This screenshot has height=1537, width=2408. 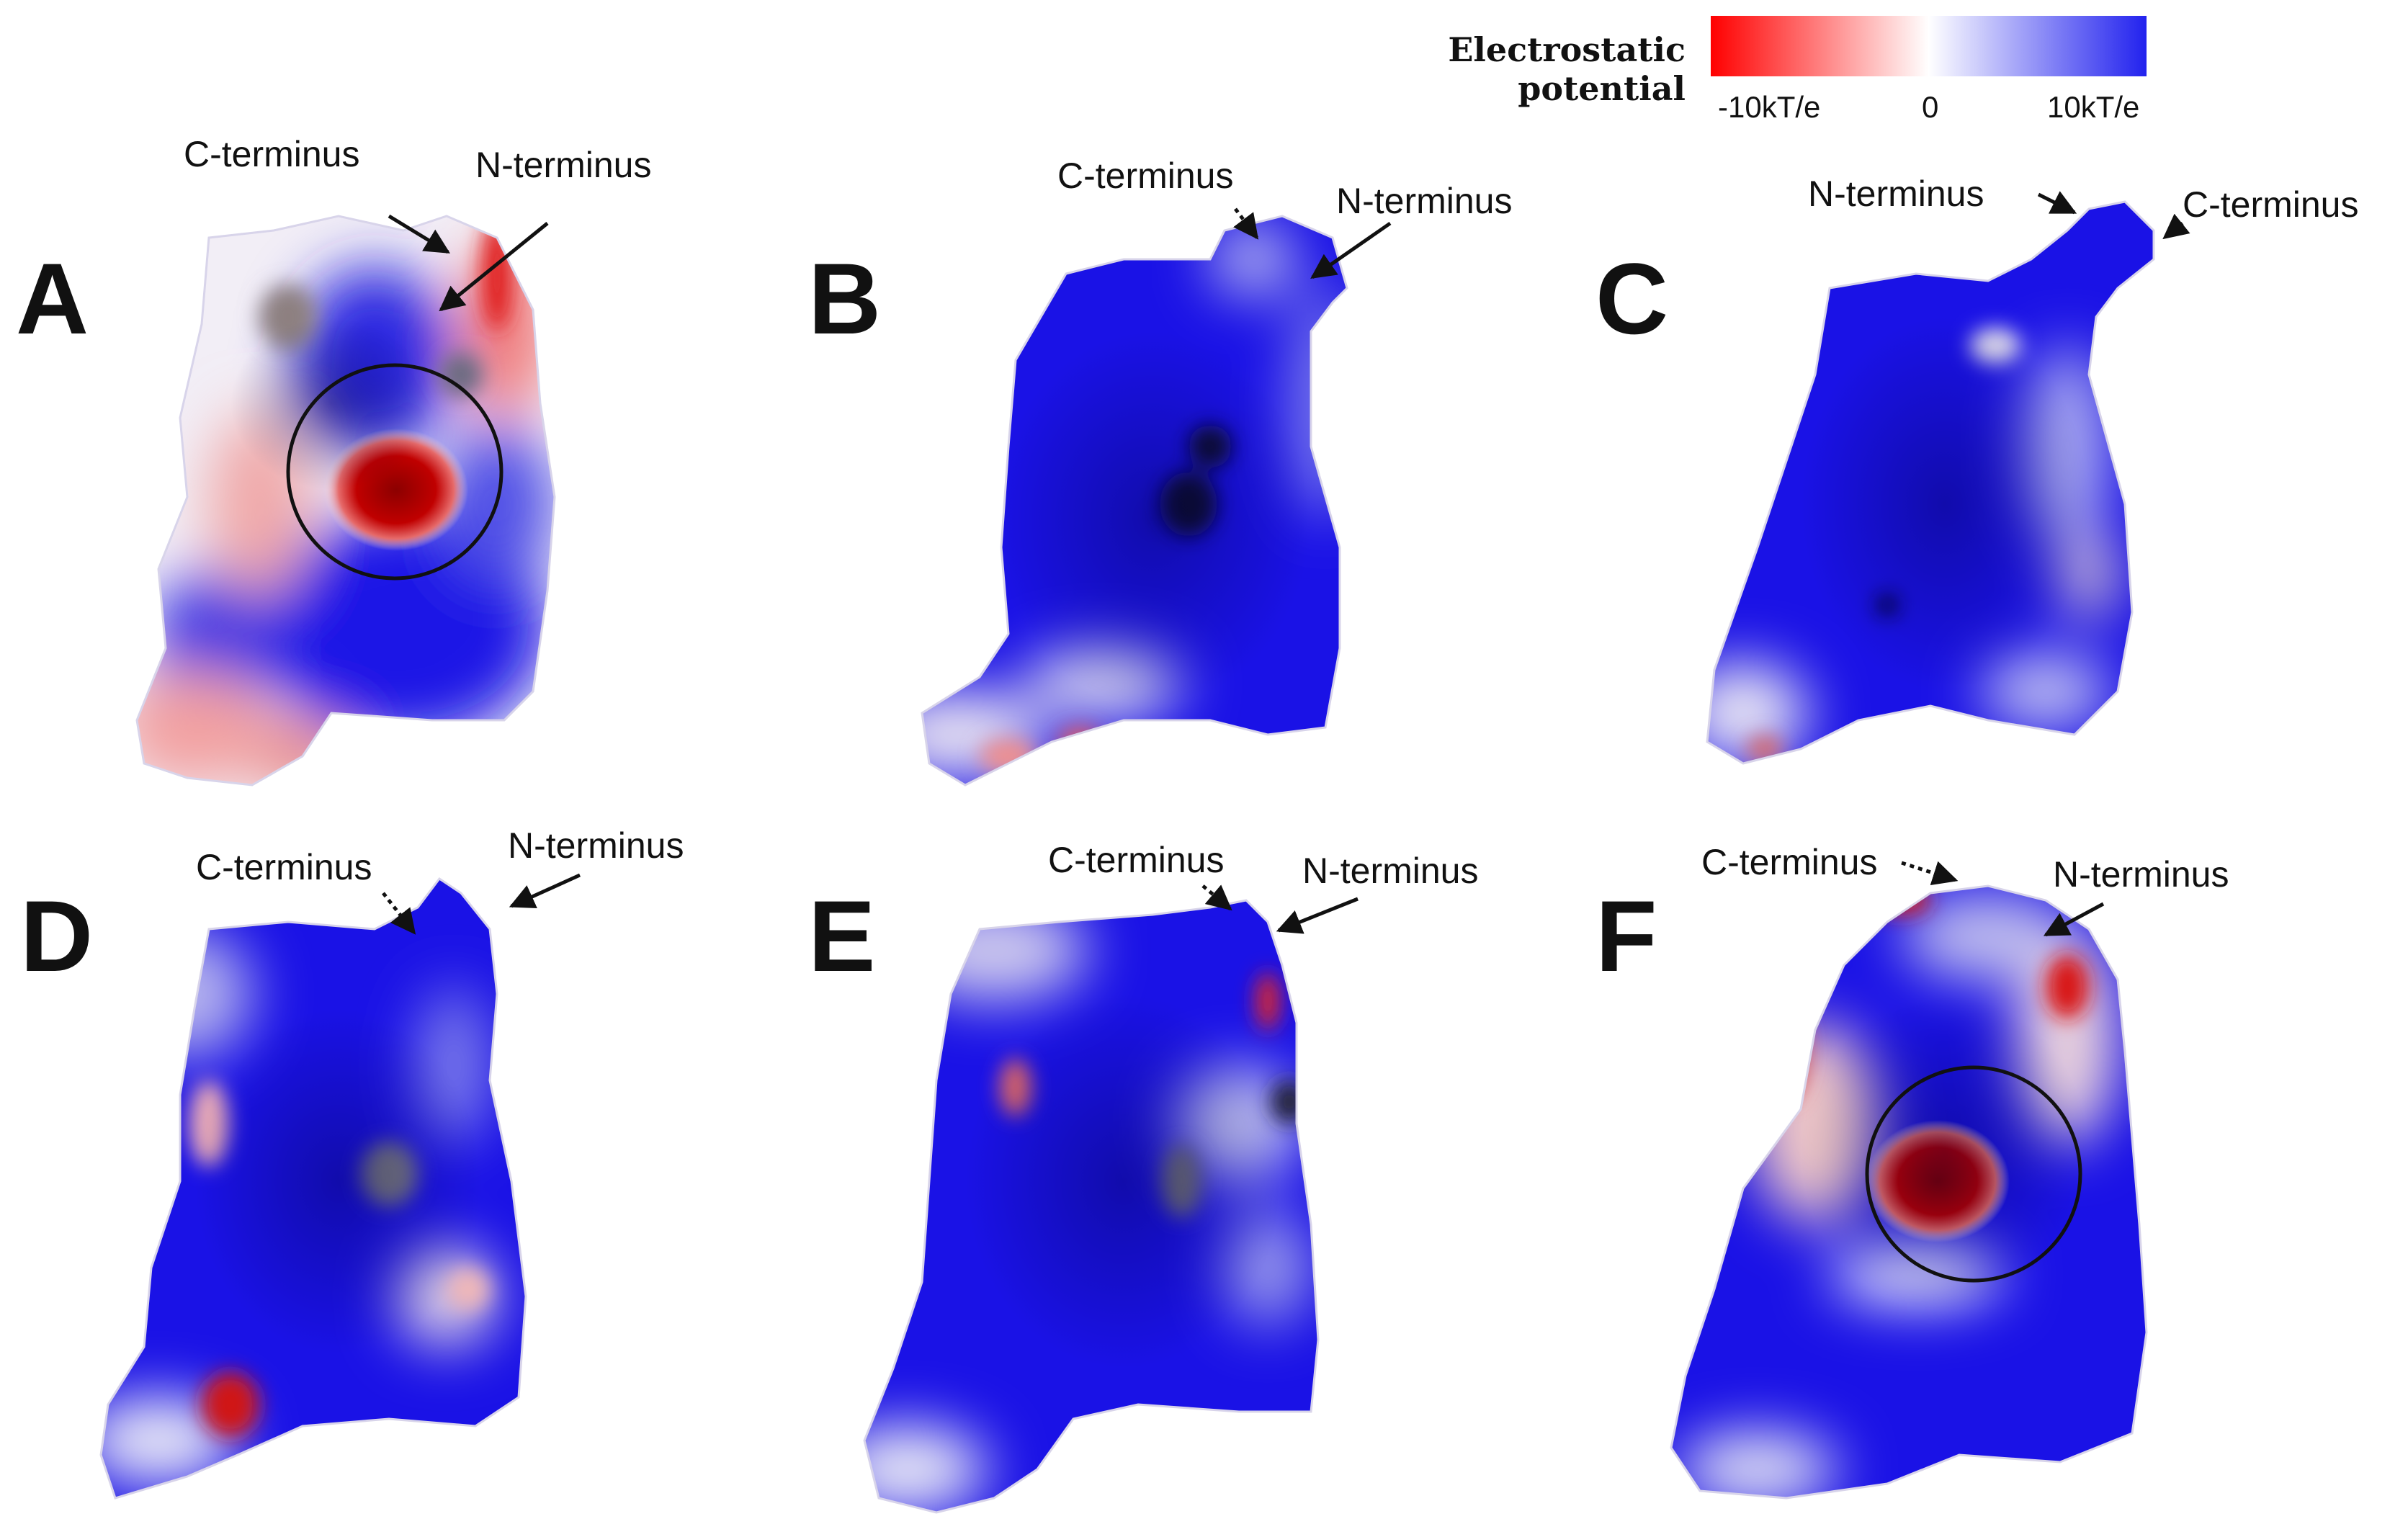 What do you see at coordinates (1789, 862) in the screenshot?
I see `panel-f-c-terminus-label: C-terminus` at bounding box center [1789, 862].